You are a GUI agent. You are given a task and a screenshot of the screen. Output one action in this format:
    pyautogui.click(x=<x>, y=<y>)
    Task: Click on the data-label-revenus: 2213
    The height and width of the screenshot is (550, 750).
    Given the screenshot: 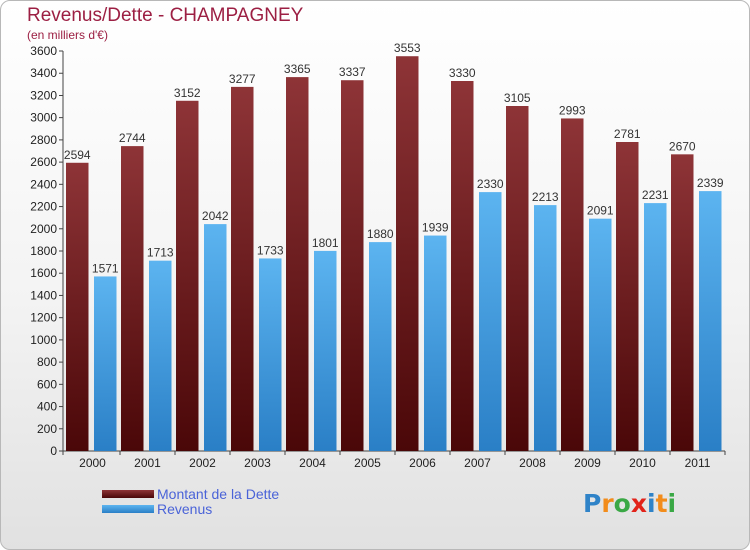 What is the action you would take?
    pyautogui.click(x=545, y=197)
    